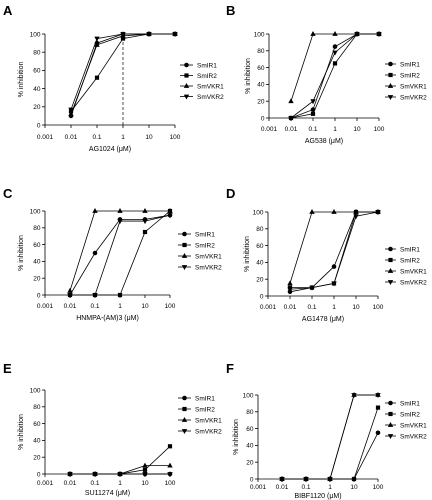 This screenshot has height=500, width=432. I want to click on panel-c-legend: SmIR1 SmIR2 SmVKR1 SmVKR2, so click(200, 251).